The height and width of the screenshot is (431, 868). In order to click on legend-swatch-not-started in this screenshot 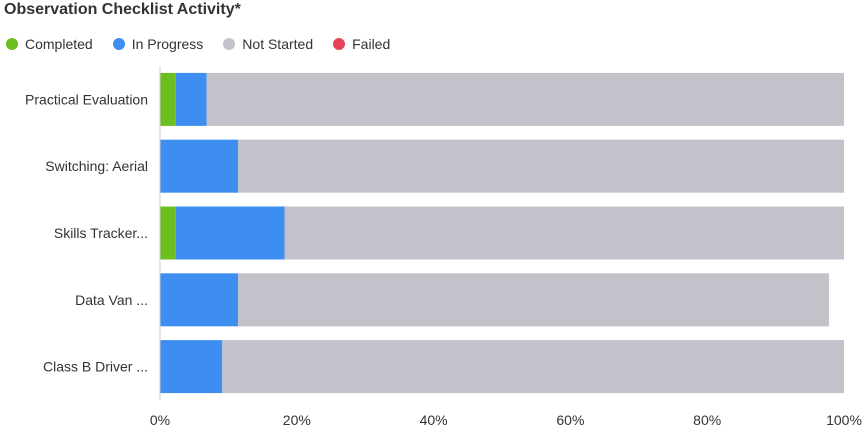, I will do `click(229, 44)`.